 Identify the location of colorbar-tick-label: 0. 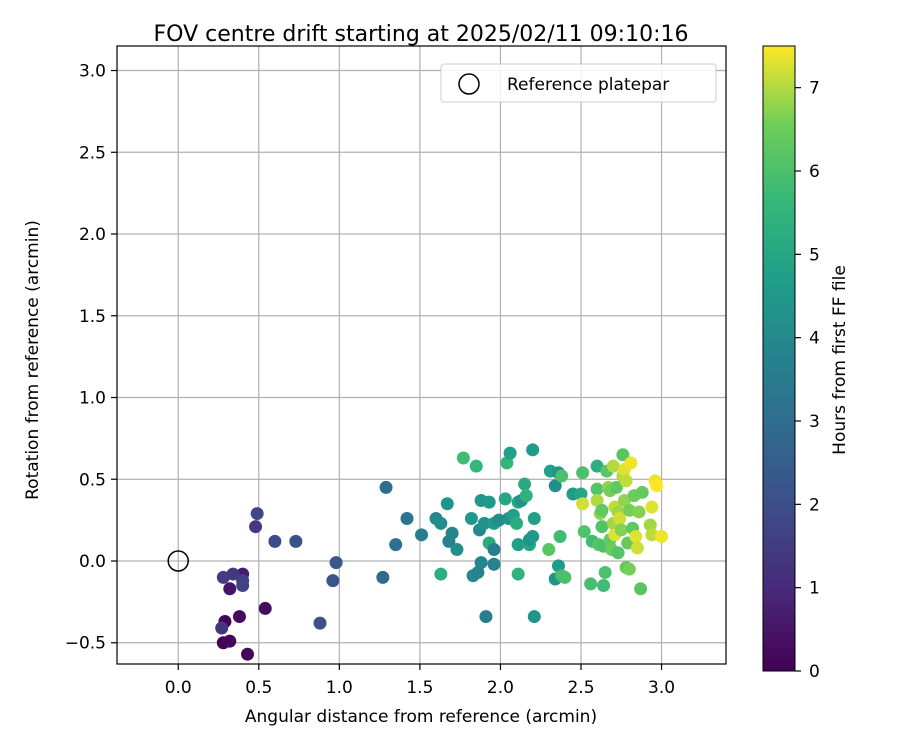
(814, 672).